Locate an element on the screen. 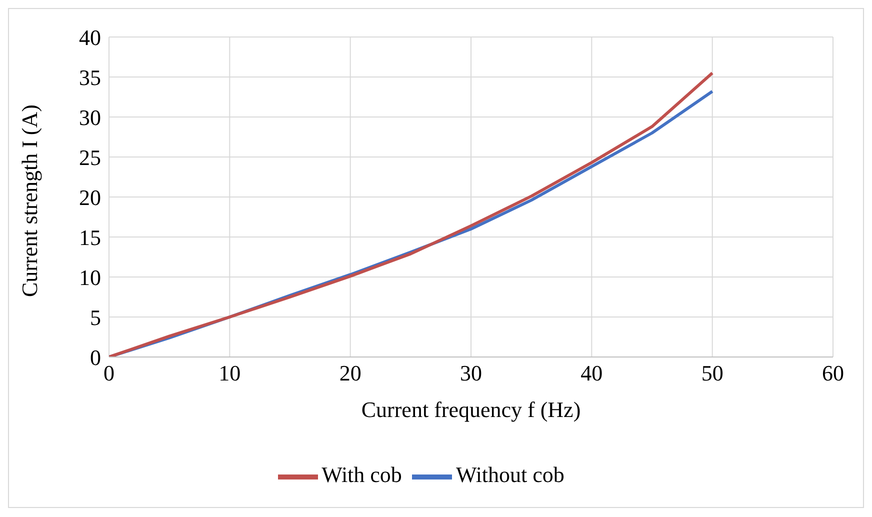  y-tick-label: 40 is located at coordinates (90, 37).